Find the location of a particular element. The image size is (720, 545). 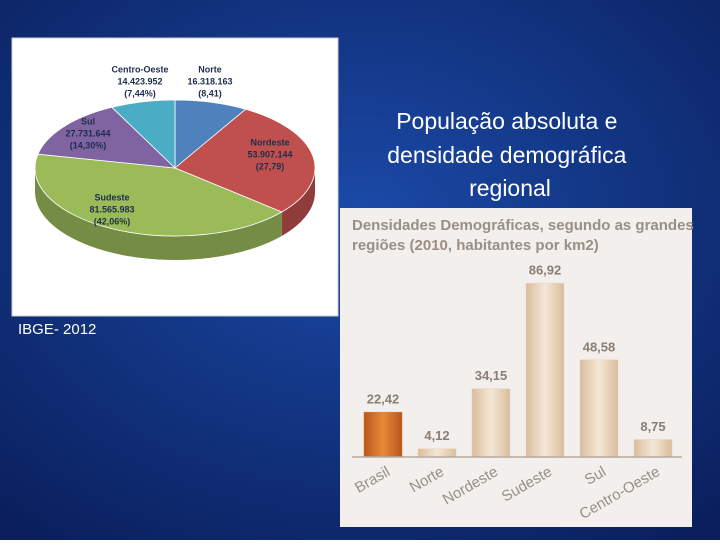

slide-title-line: regional is located at coordinates (510, 188).